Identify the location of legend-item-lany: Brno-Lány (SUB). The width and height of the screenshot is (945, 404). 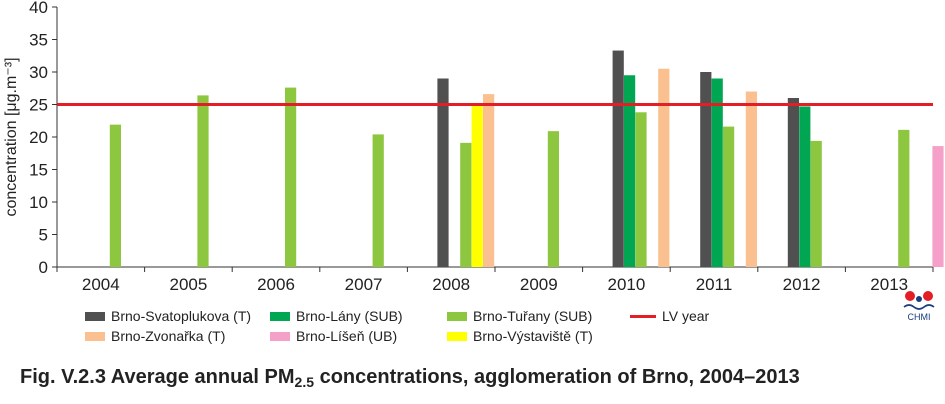
(336, 316).